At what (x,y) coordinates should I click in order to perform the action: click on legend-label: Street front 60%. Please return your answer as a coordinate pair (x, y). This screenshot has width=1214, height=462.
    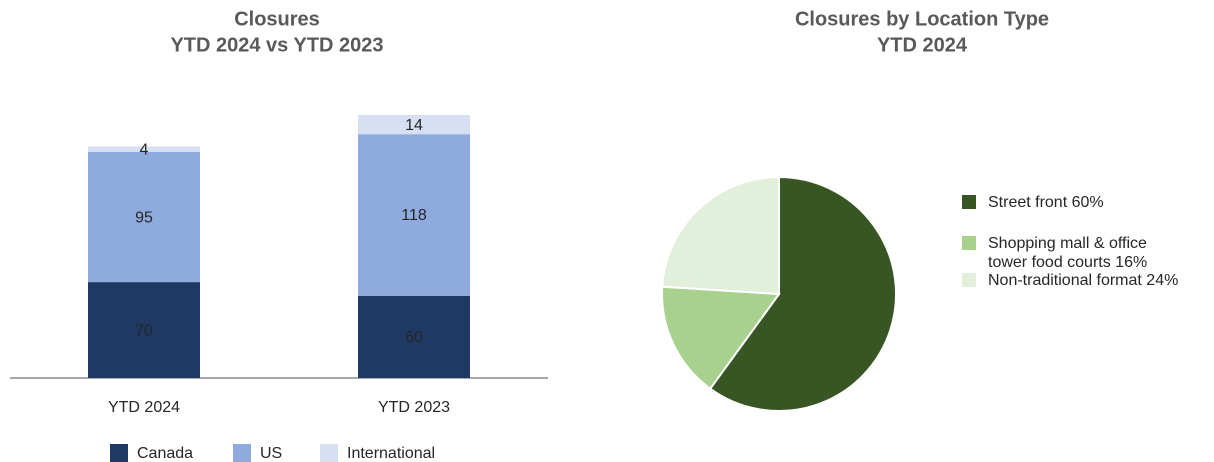
    Looking at the image, I should click on (1046, 202).